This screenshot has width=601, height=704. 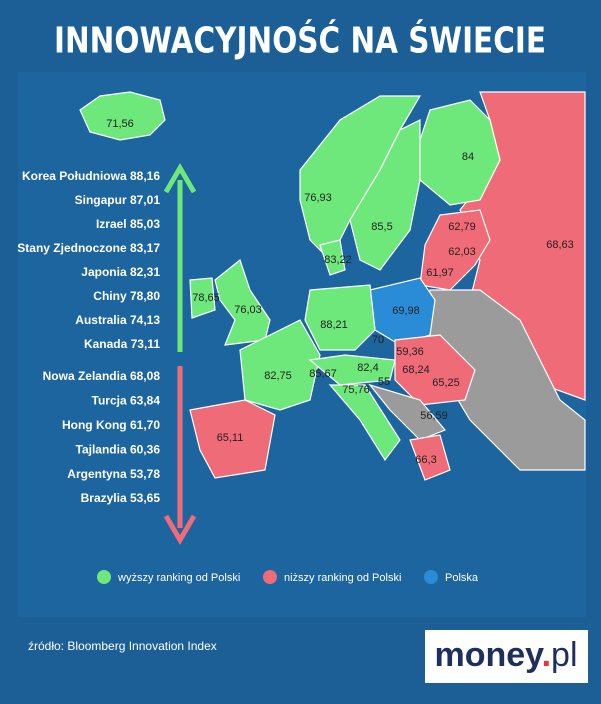 I want to click on italy, so click(x=364, y=423).